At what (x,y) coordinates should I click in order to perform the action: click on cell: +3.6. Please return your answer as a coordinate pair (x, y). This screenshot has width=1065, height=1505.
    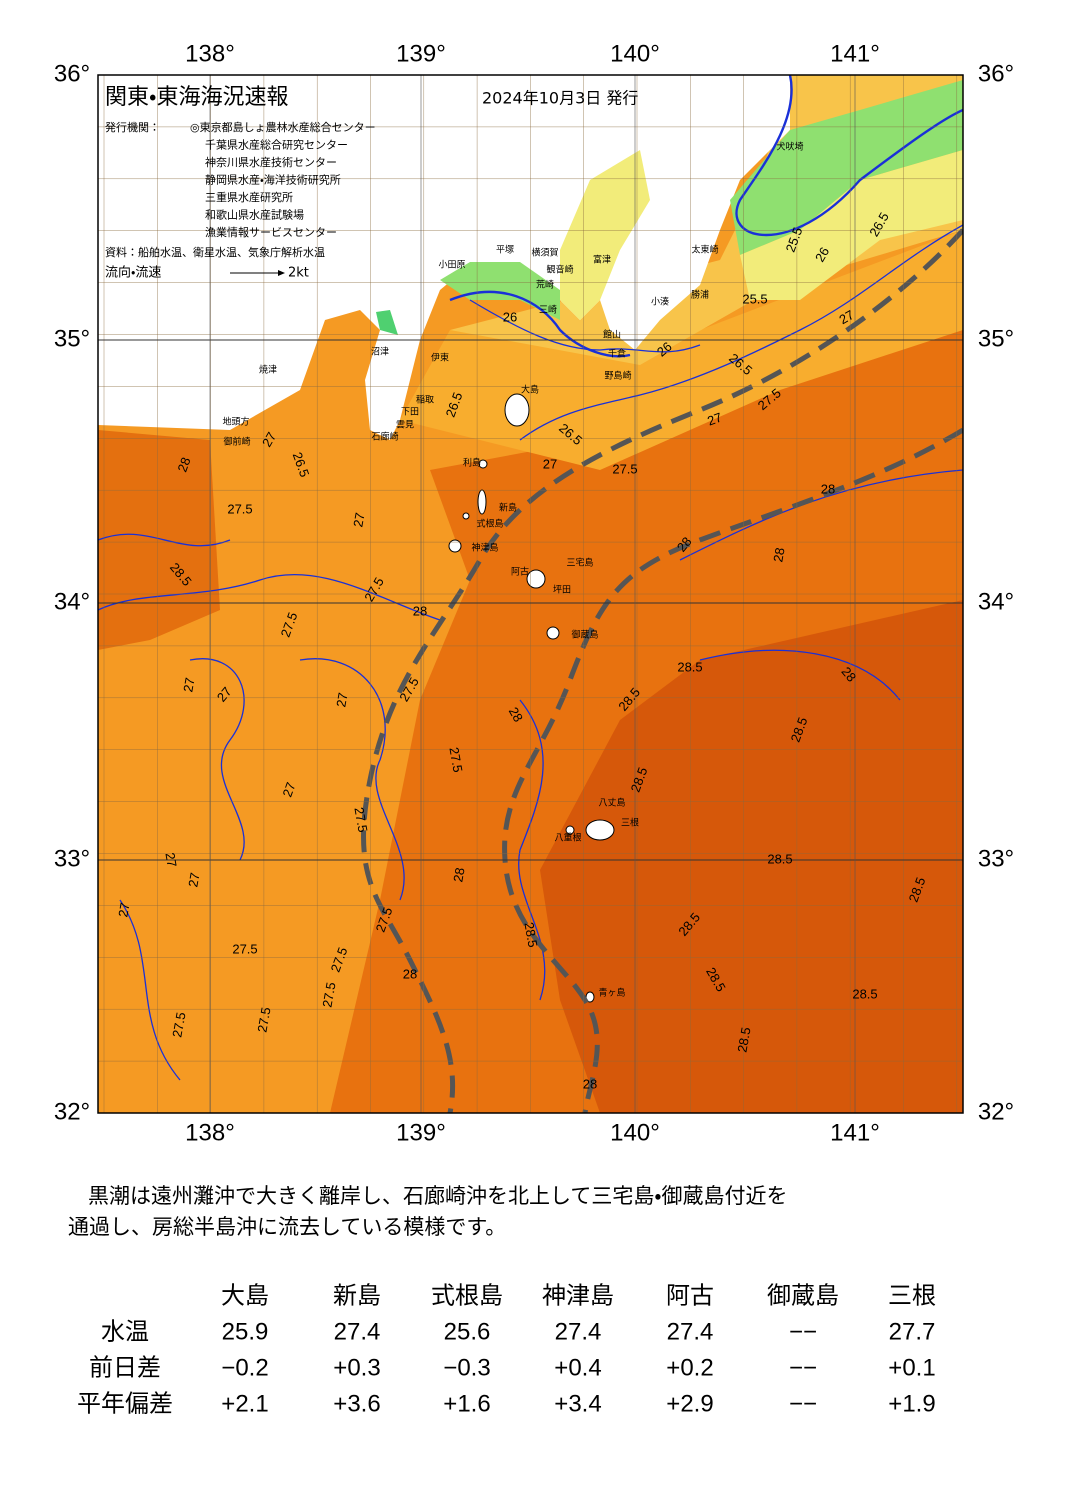
    Looking at the image, I should click on (356, 1403).